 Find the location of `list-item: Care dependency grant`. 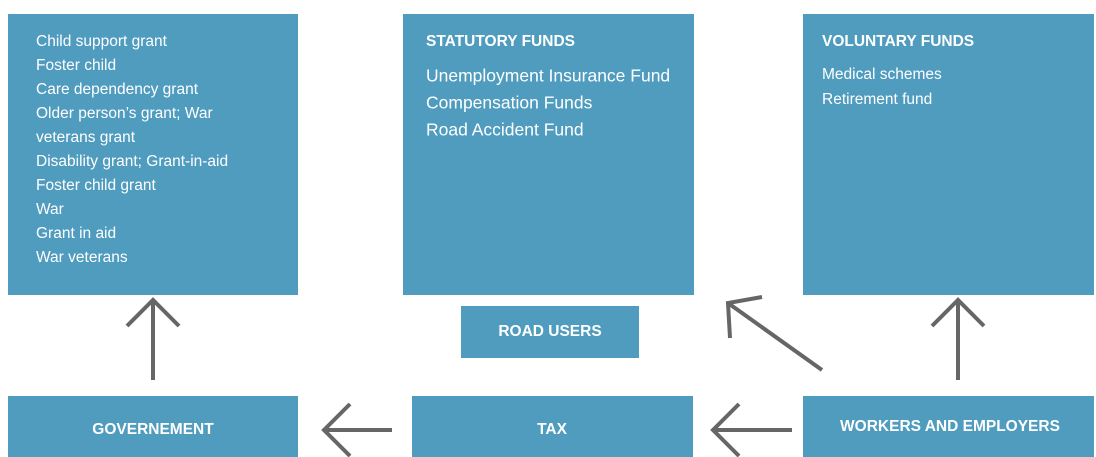

list-item: Care dependency grant is located at coordinates (117, 89).